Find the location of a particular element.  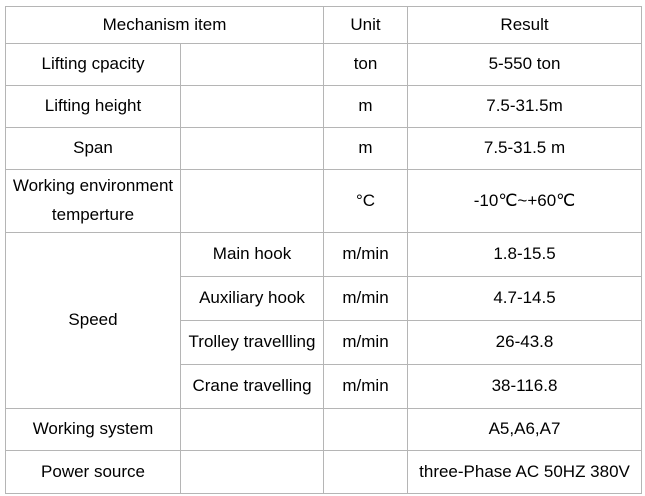

table-row: Working system A5,A6,A7 is located at coordinates (324, 429).